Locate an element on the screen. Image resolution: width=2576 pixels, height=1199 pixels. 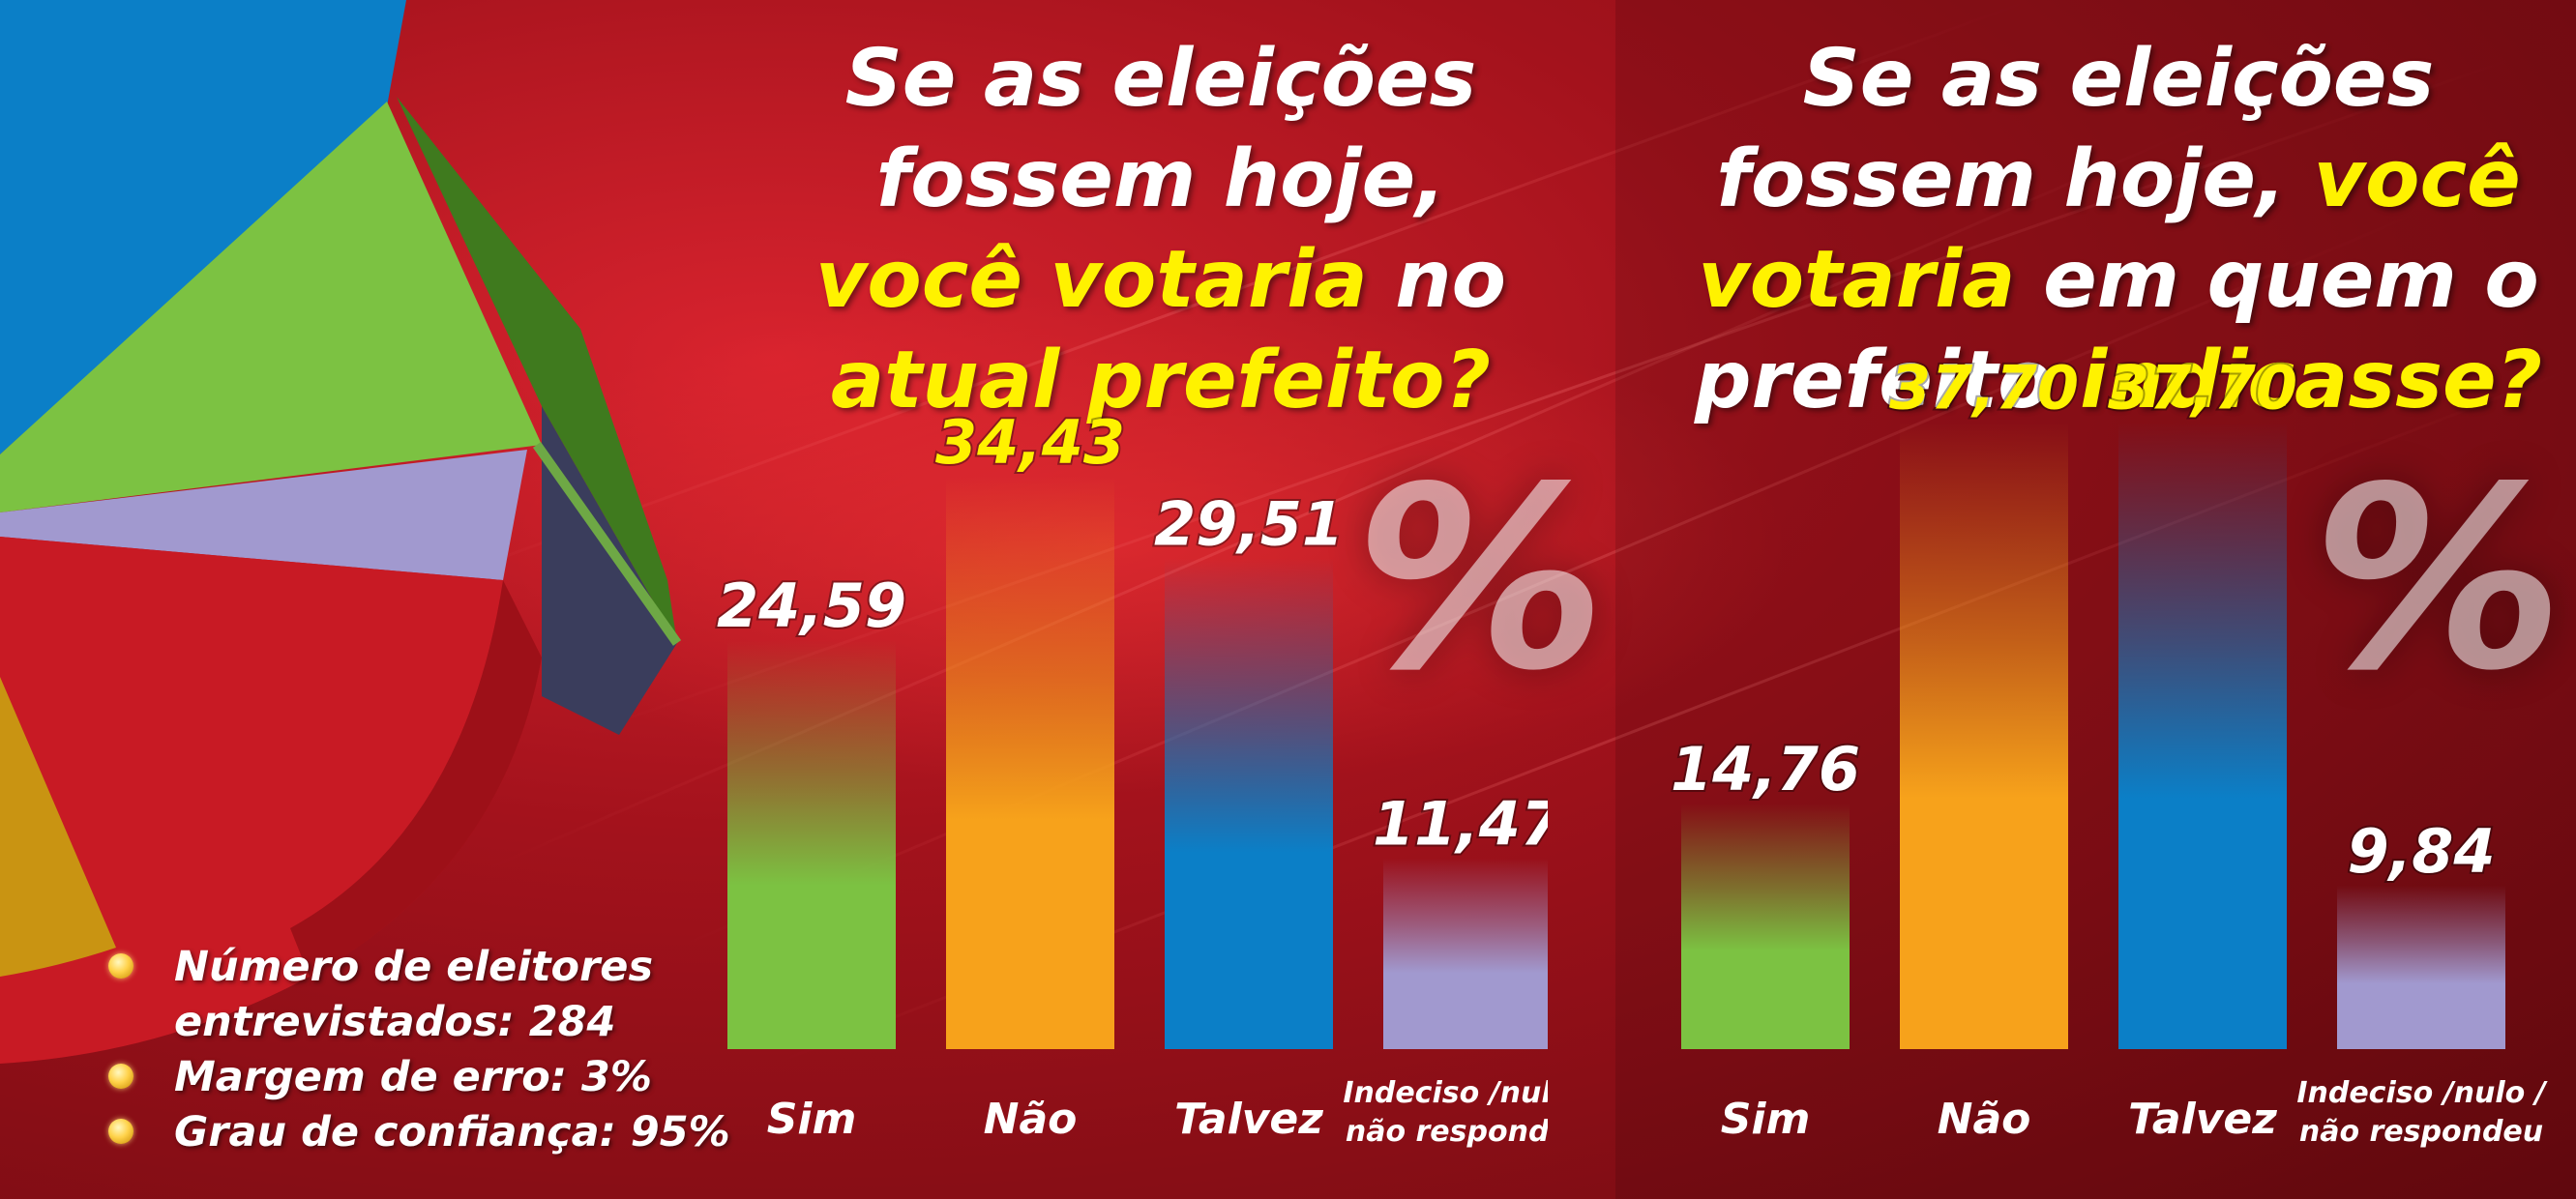
pie-slice-lavender is located at coordinates (263, 515).